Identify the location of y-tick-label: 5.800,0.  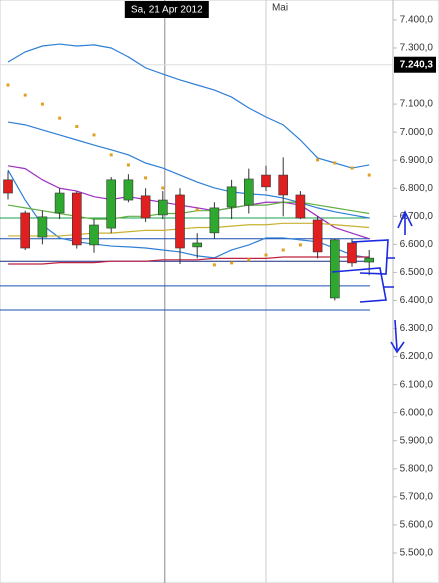
(417, 468).